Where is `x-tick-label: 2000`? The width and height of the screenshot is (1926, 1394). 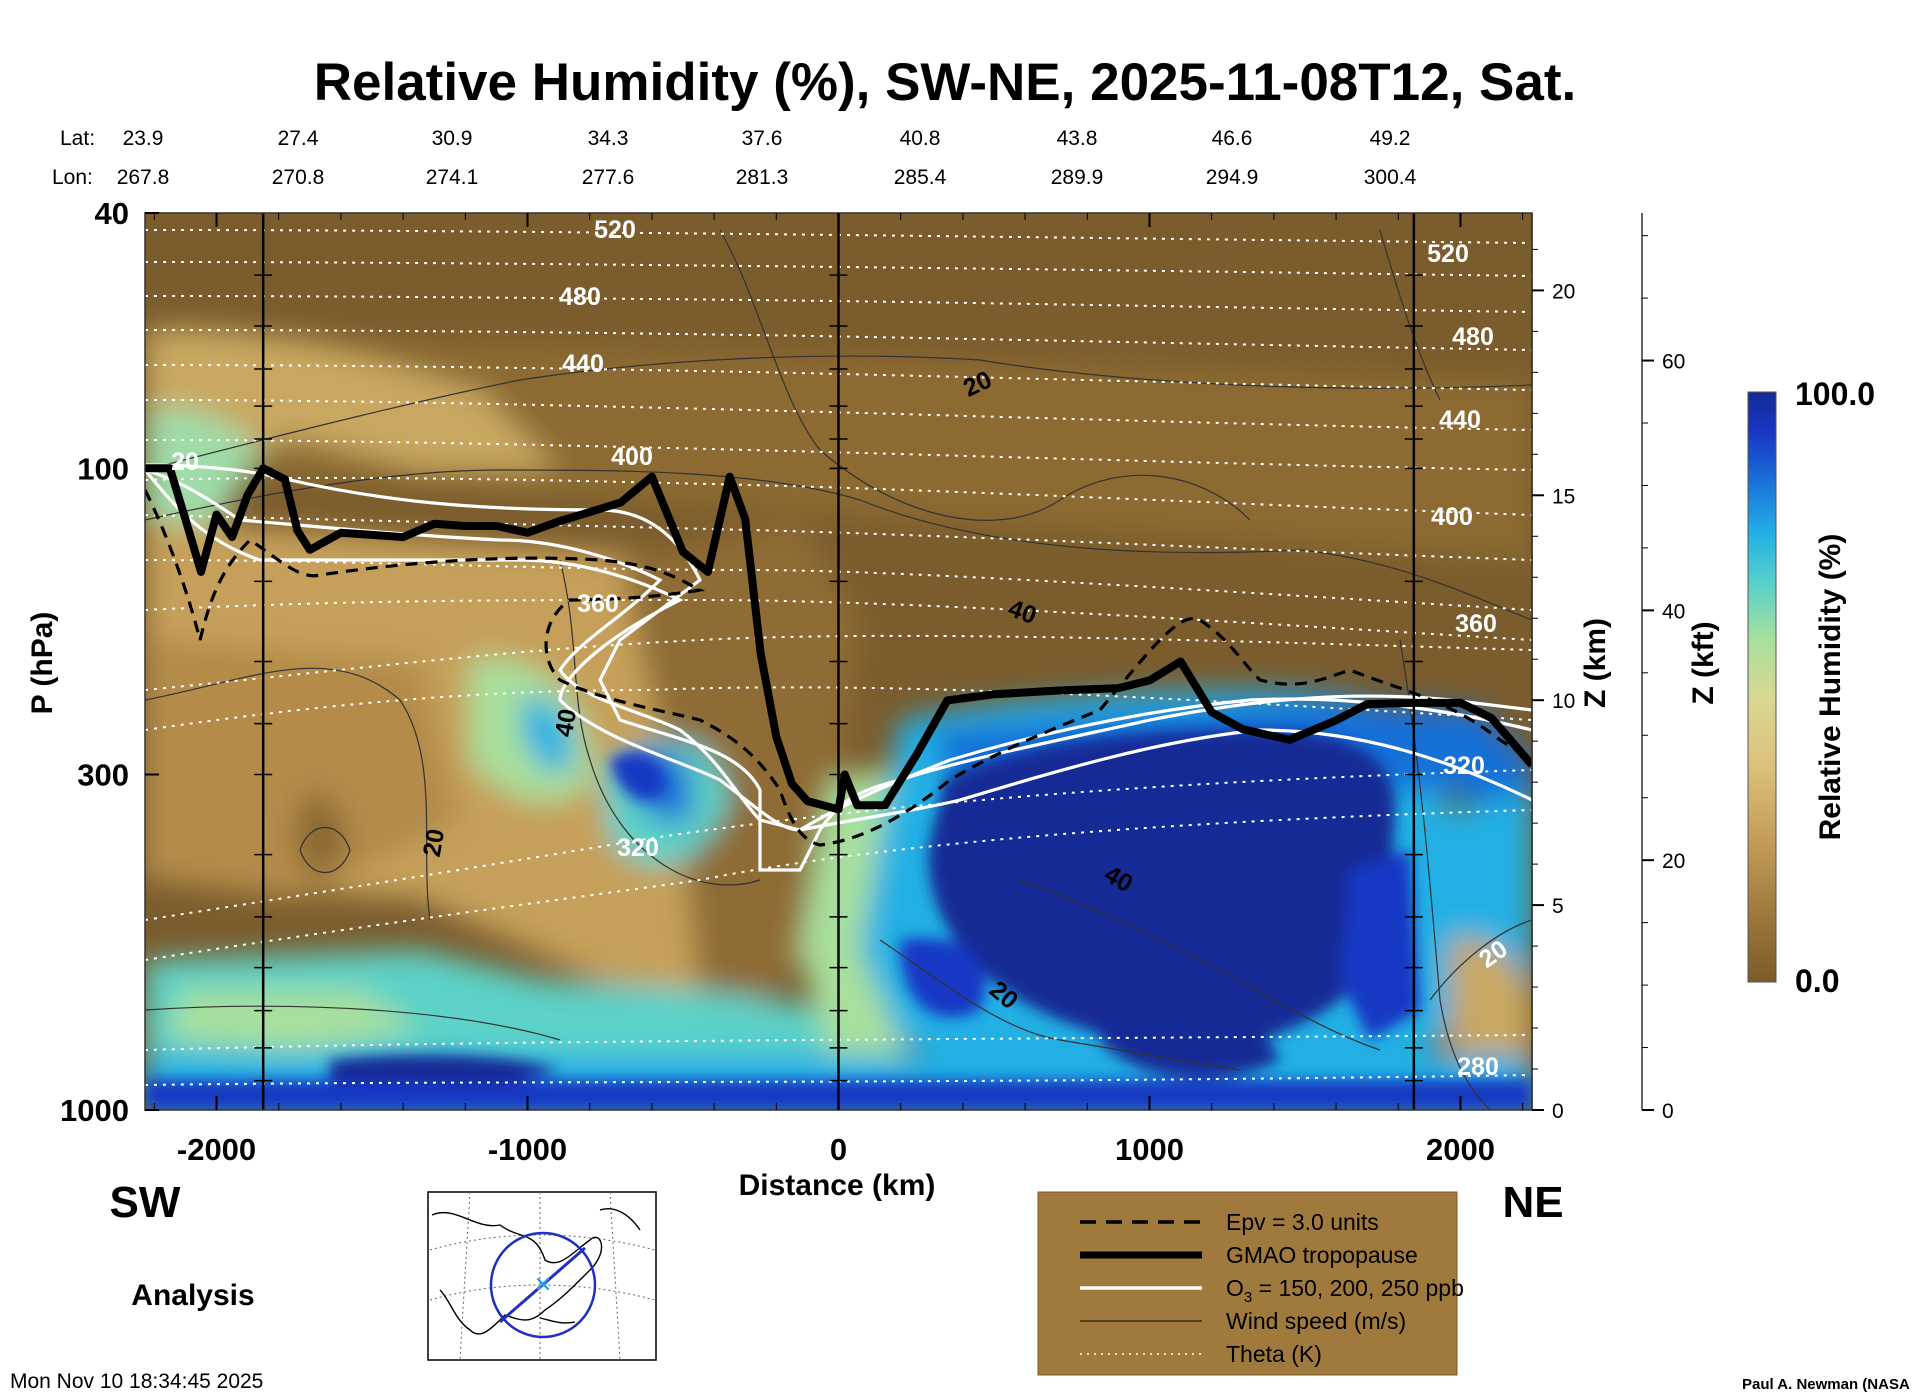
x-tick-label: 2000 is located at coordinates (1460, 1149).